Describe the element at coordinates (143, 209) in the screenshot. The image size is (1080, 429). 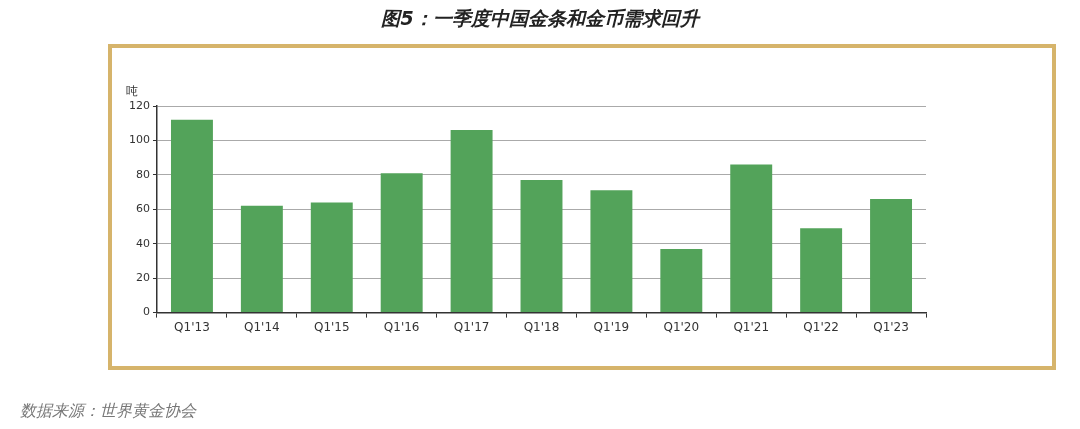
I see `y-tick-label: 60` at that location.